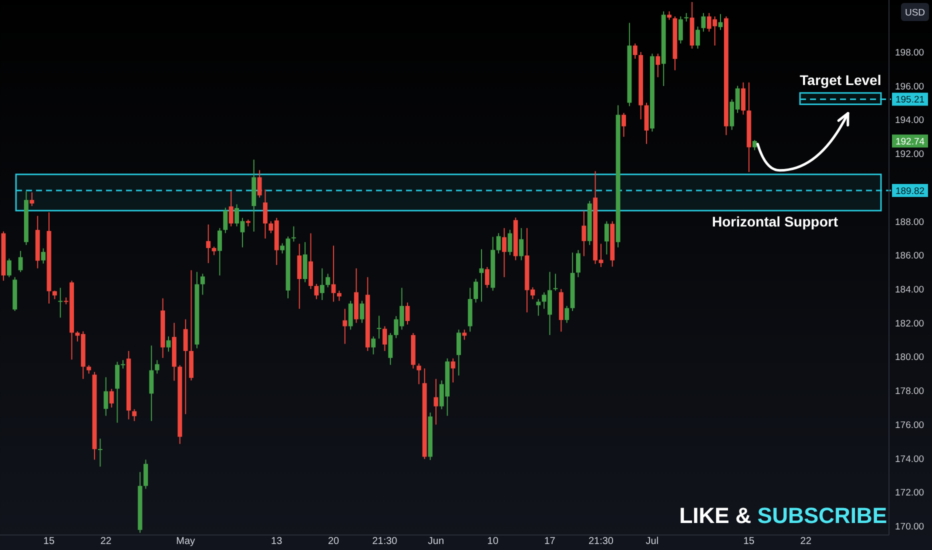 This screenshot has height=550, width=932. What do you see at coordinates (334, 541) in the screenshot?
I see `x-tick-label: 20` at bounding box center [334, 541].